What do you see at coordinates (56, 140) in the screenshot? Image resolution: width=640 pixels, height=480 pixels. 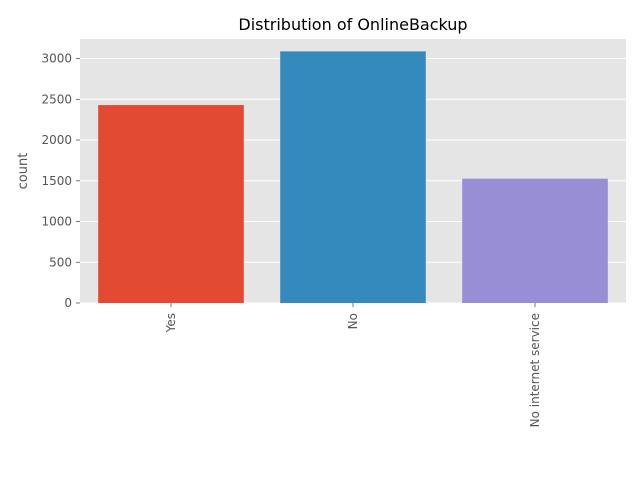 I see `y-tick-label: 2000` at bounding box center [56, 140].